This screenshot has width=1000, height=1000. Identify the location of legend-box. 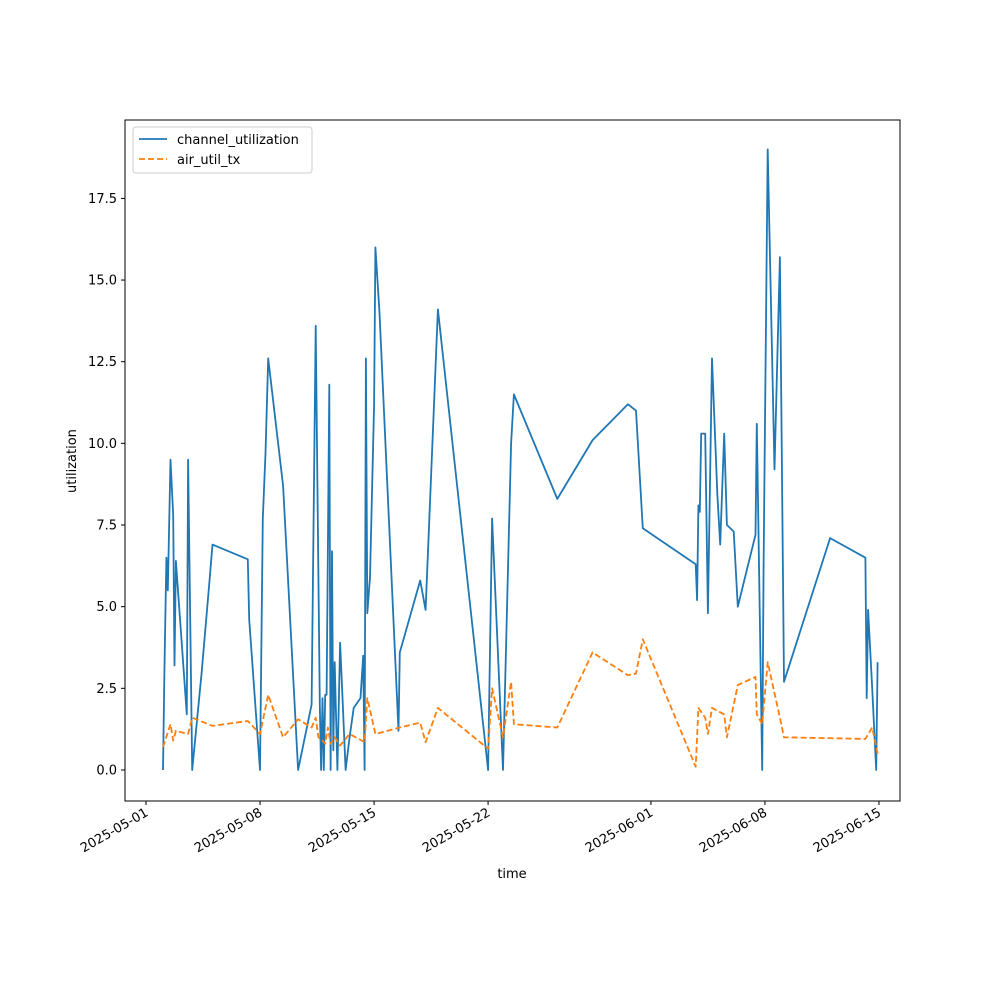
(222, 150).